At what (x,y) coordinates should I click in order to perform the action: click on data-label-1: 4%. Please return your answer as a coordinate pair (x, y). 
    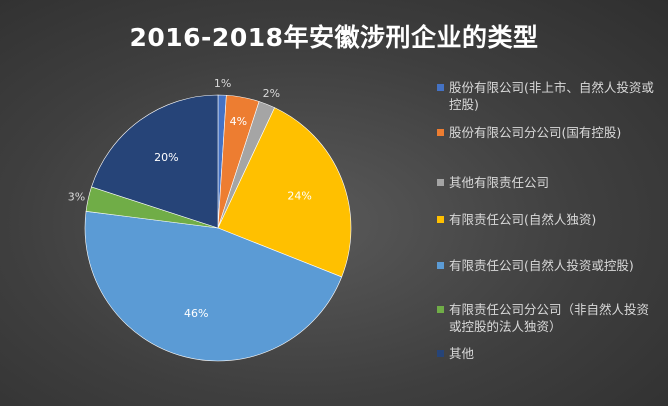
    Looking at the image, I should click on (238, 121).